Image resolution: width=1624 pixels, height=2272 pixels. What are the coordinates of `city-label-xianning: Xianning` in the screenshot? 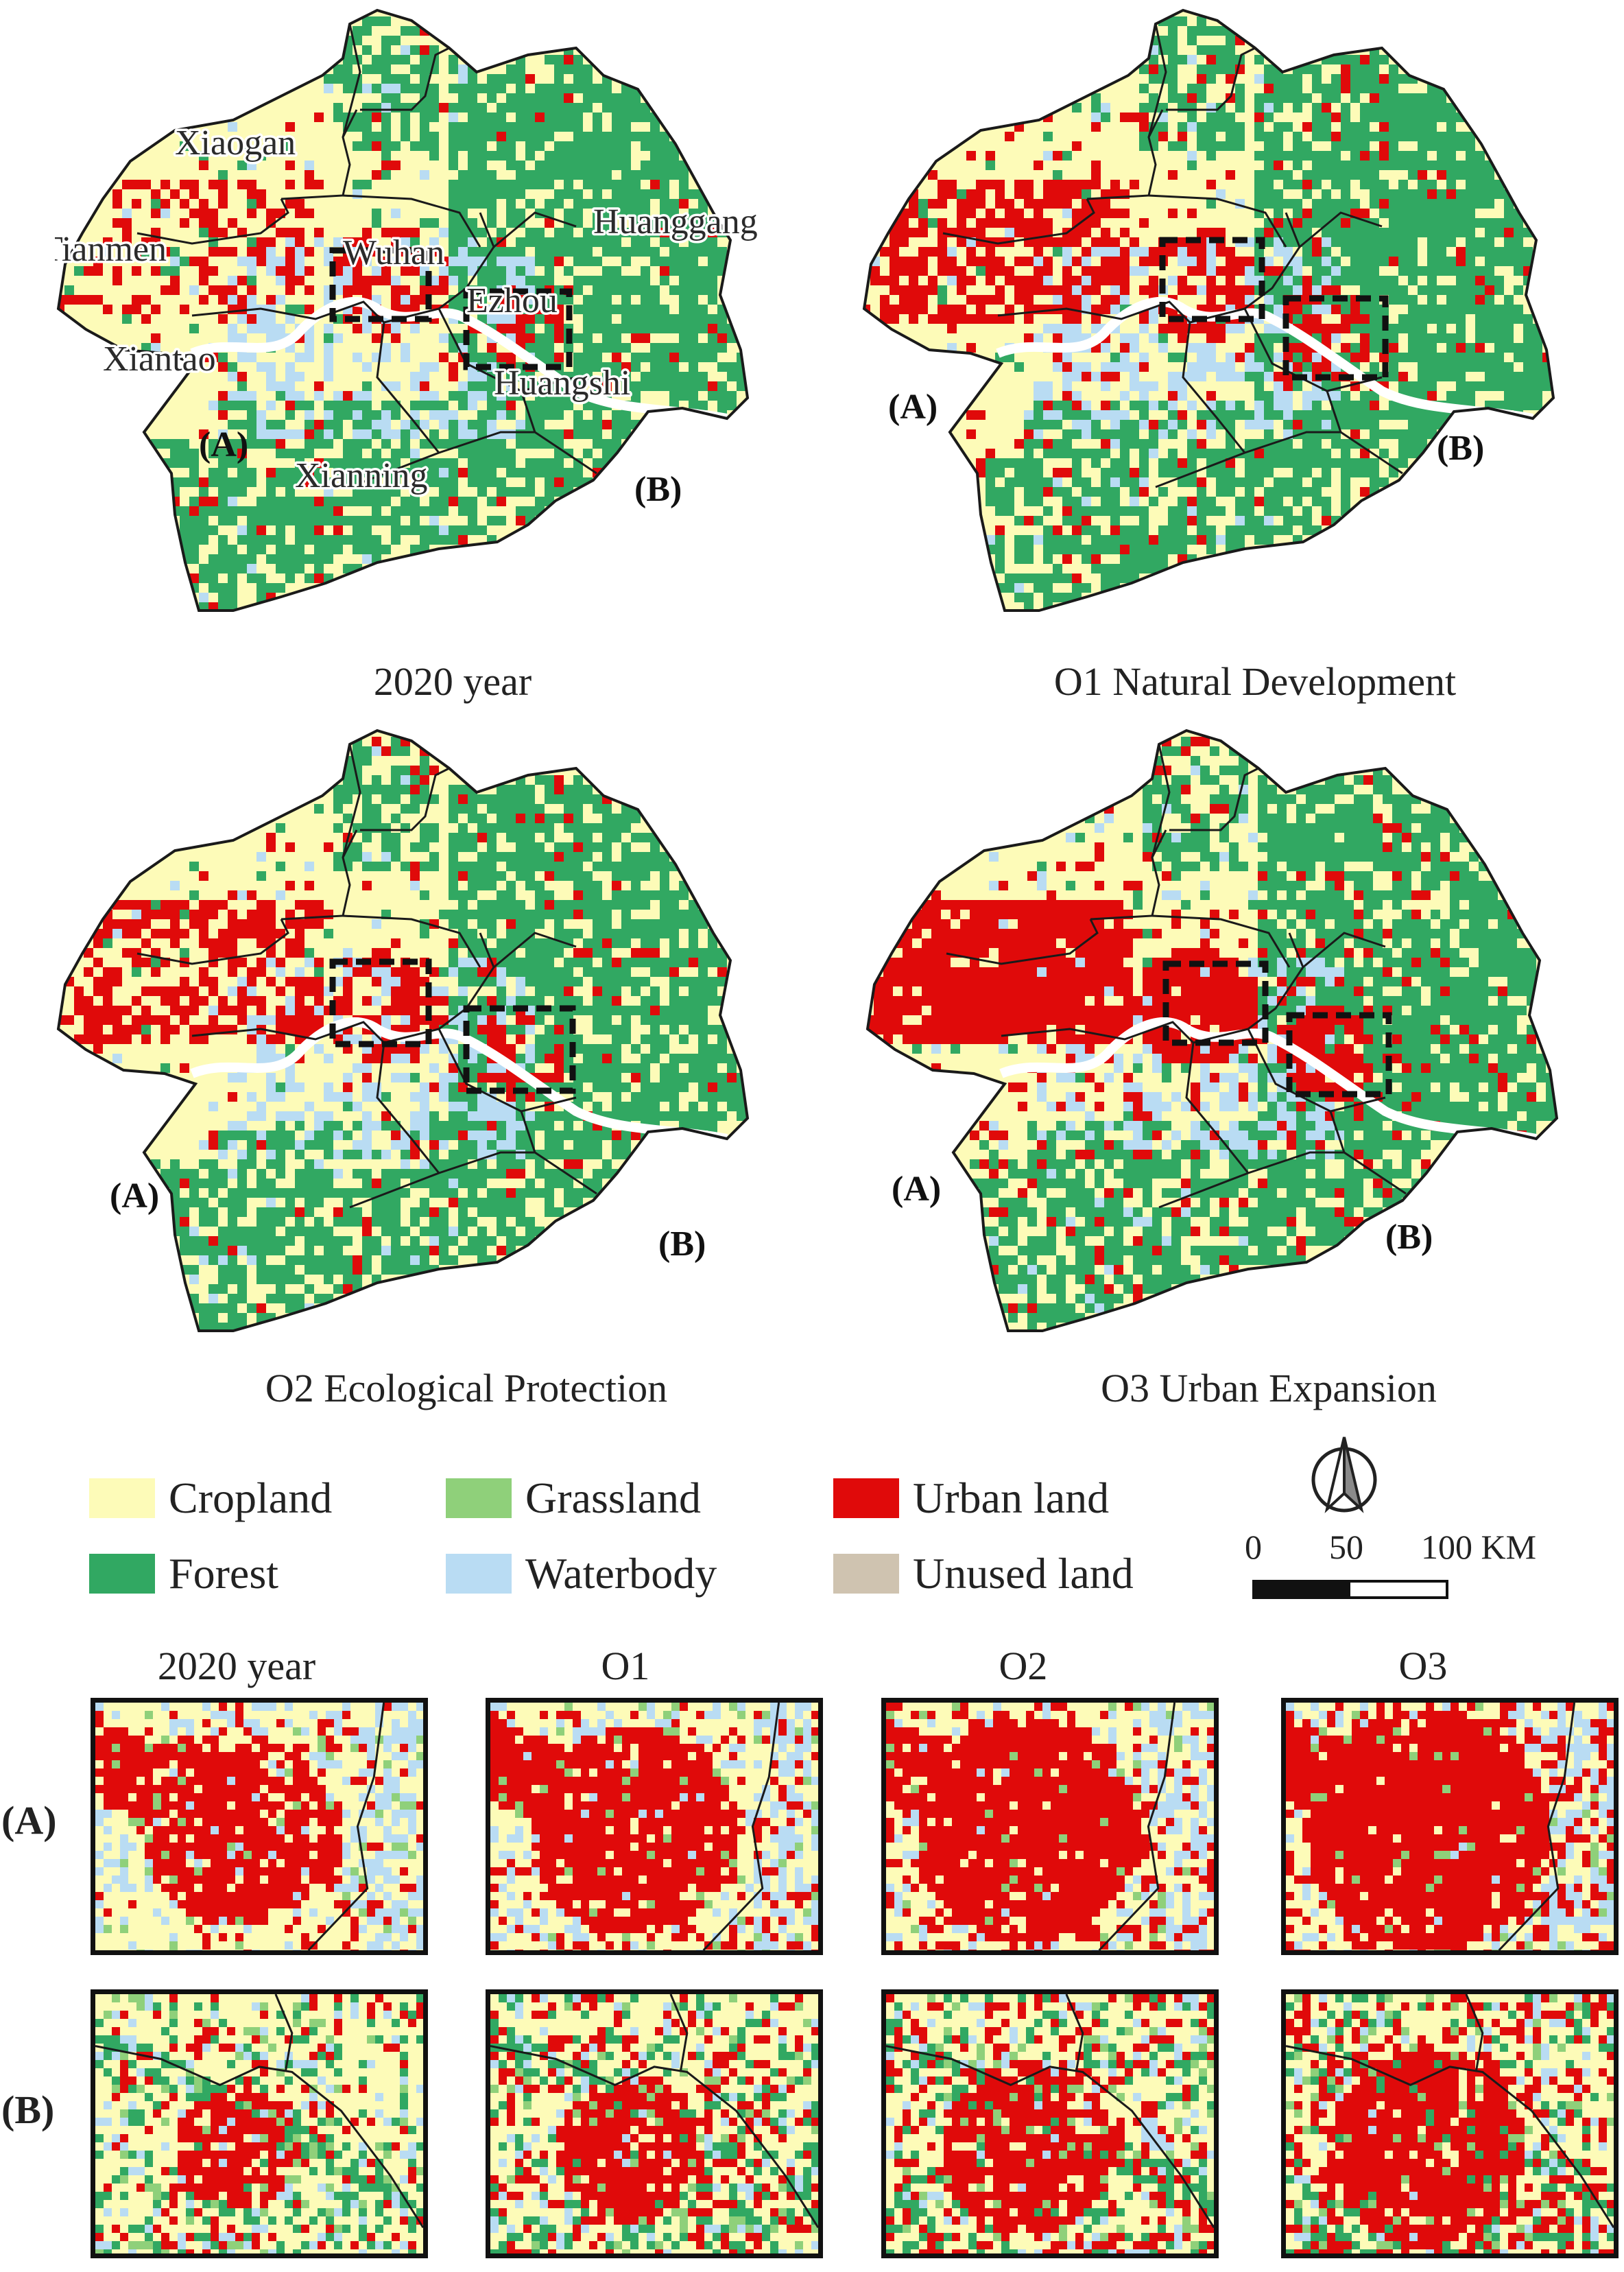 It's located at (362, 476).